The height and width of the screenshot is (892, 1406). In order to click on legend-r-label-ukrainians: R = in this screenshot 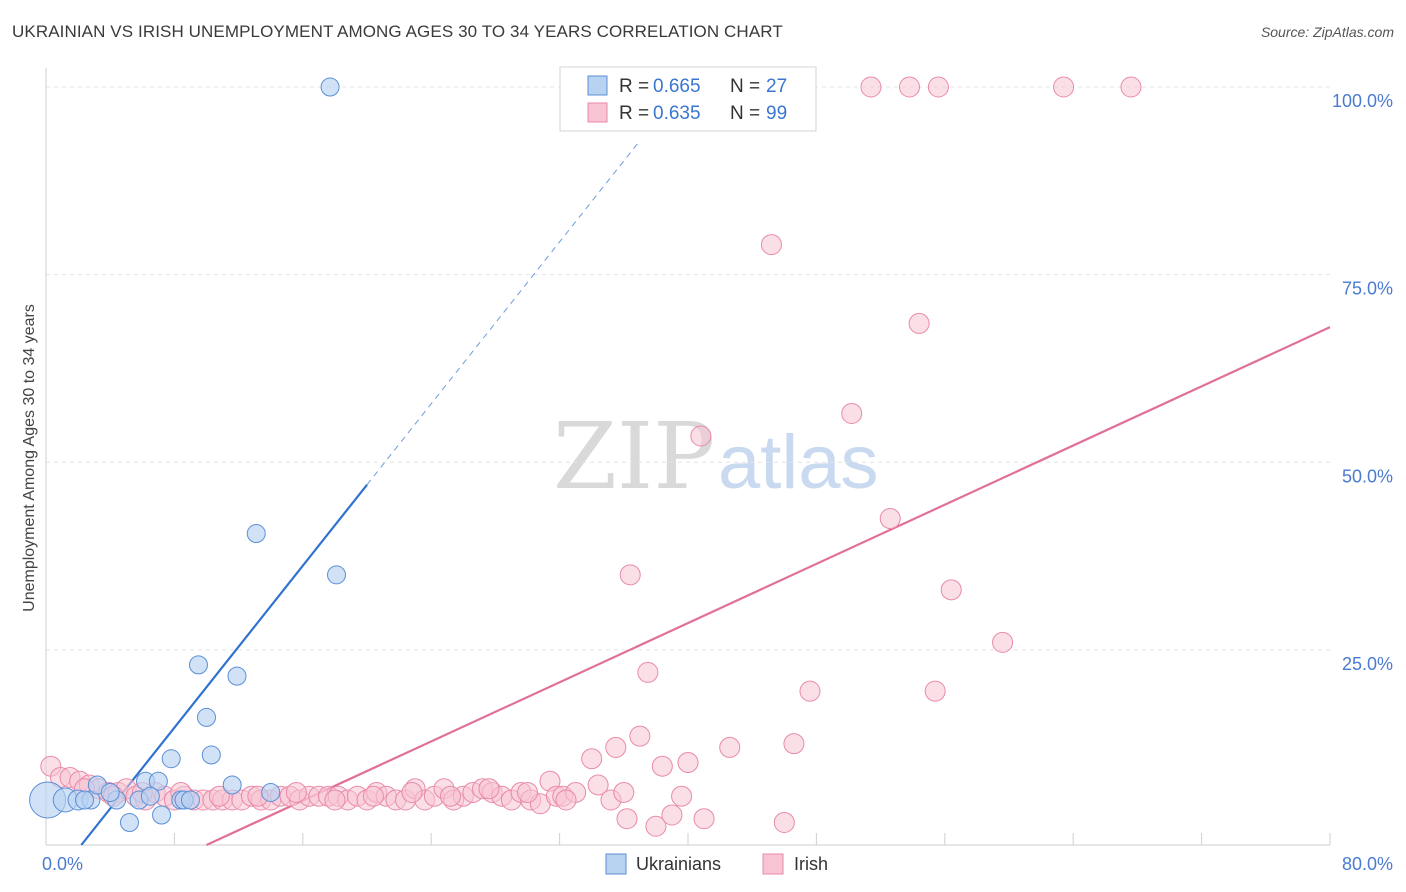, I will do `click(634, 86)`.